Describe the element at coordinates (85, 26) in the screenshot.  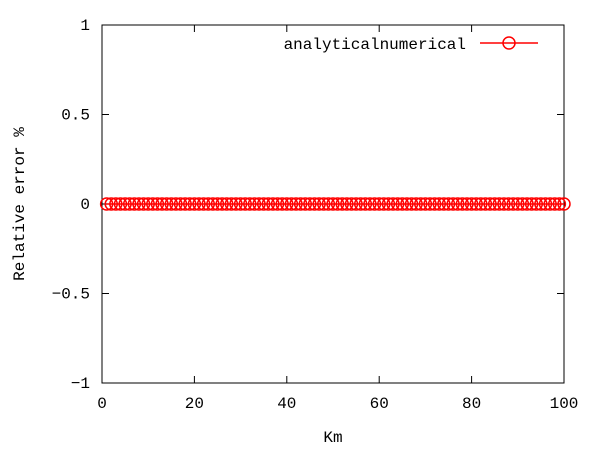
I see `y-tick-label: 1` at that location.